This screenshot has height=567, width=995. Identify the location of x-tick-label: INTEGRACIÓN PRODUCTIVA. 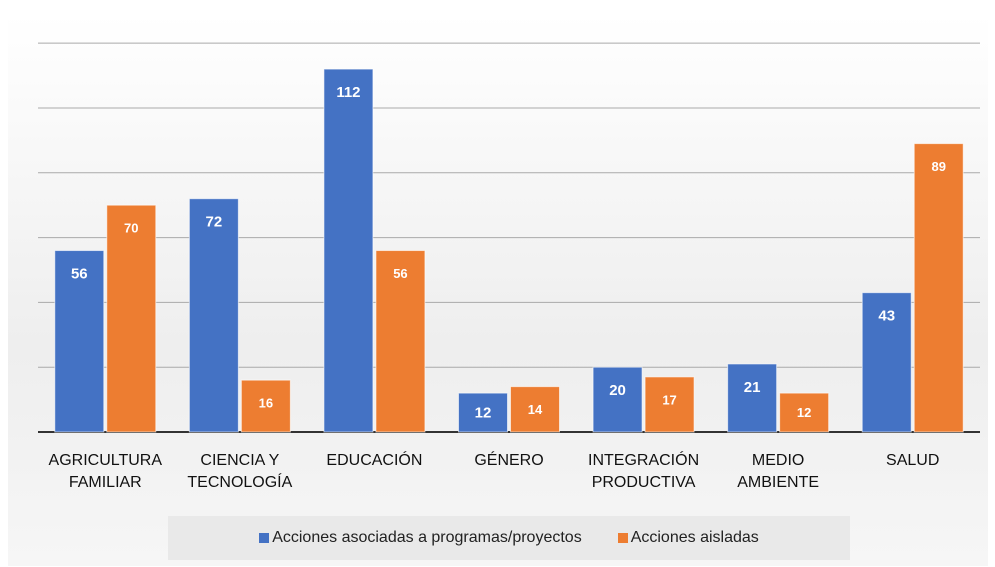
(644, 471).